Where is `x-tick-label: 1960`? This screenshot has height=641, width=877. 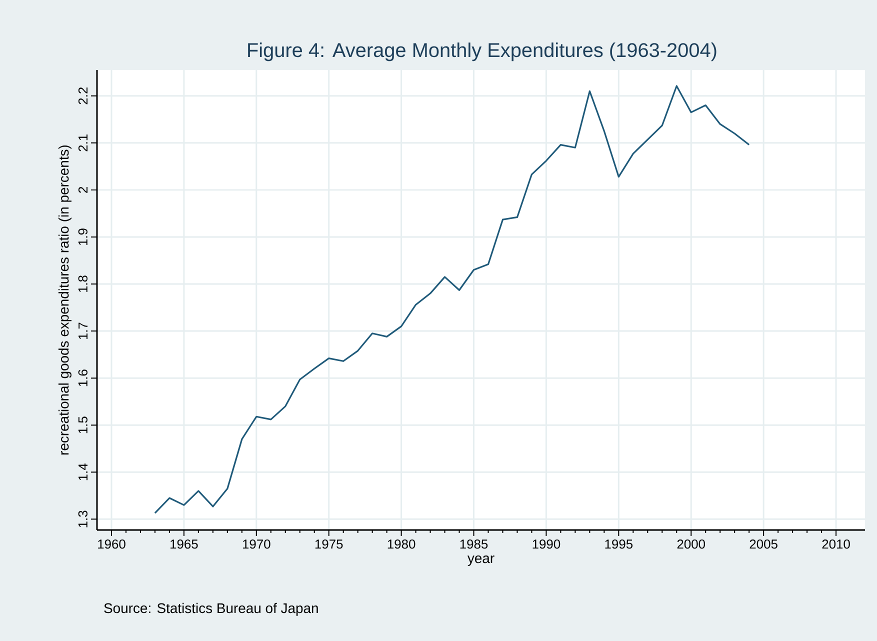 x-tick-label: 1960 is located at coordinates (112, 544).